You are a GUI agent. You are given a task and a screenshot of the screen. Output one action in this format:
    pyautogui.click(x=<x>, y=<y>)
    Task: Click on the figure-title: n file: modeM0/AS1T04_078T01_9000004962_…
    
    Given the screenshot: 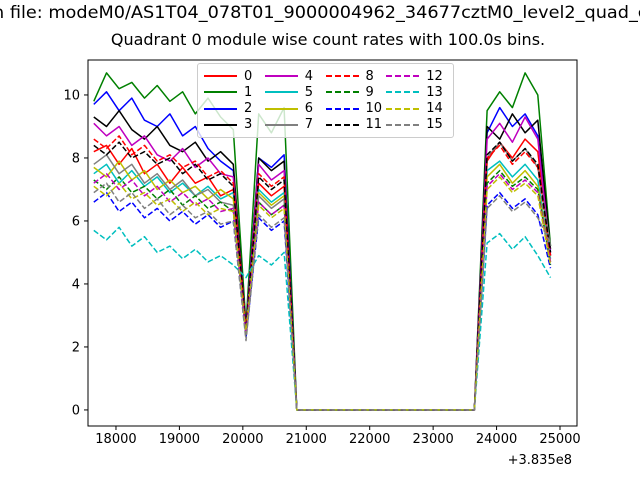 What is the action you would take?
    pyautogui.click(x=320, y=13)
    